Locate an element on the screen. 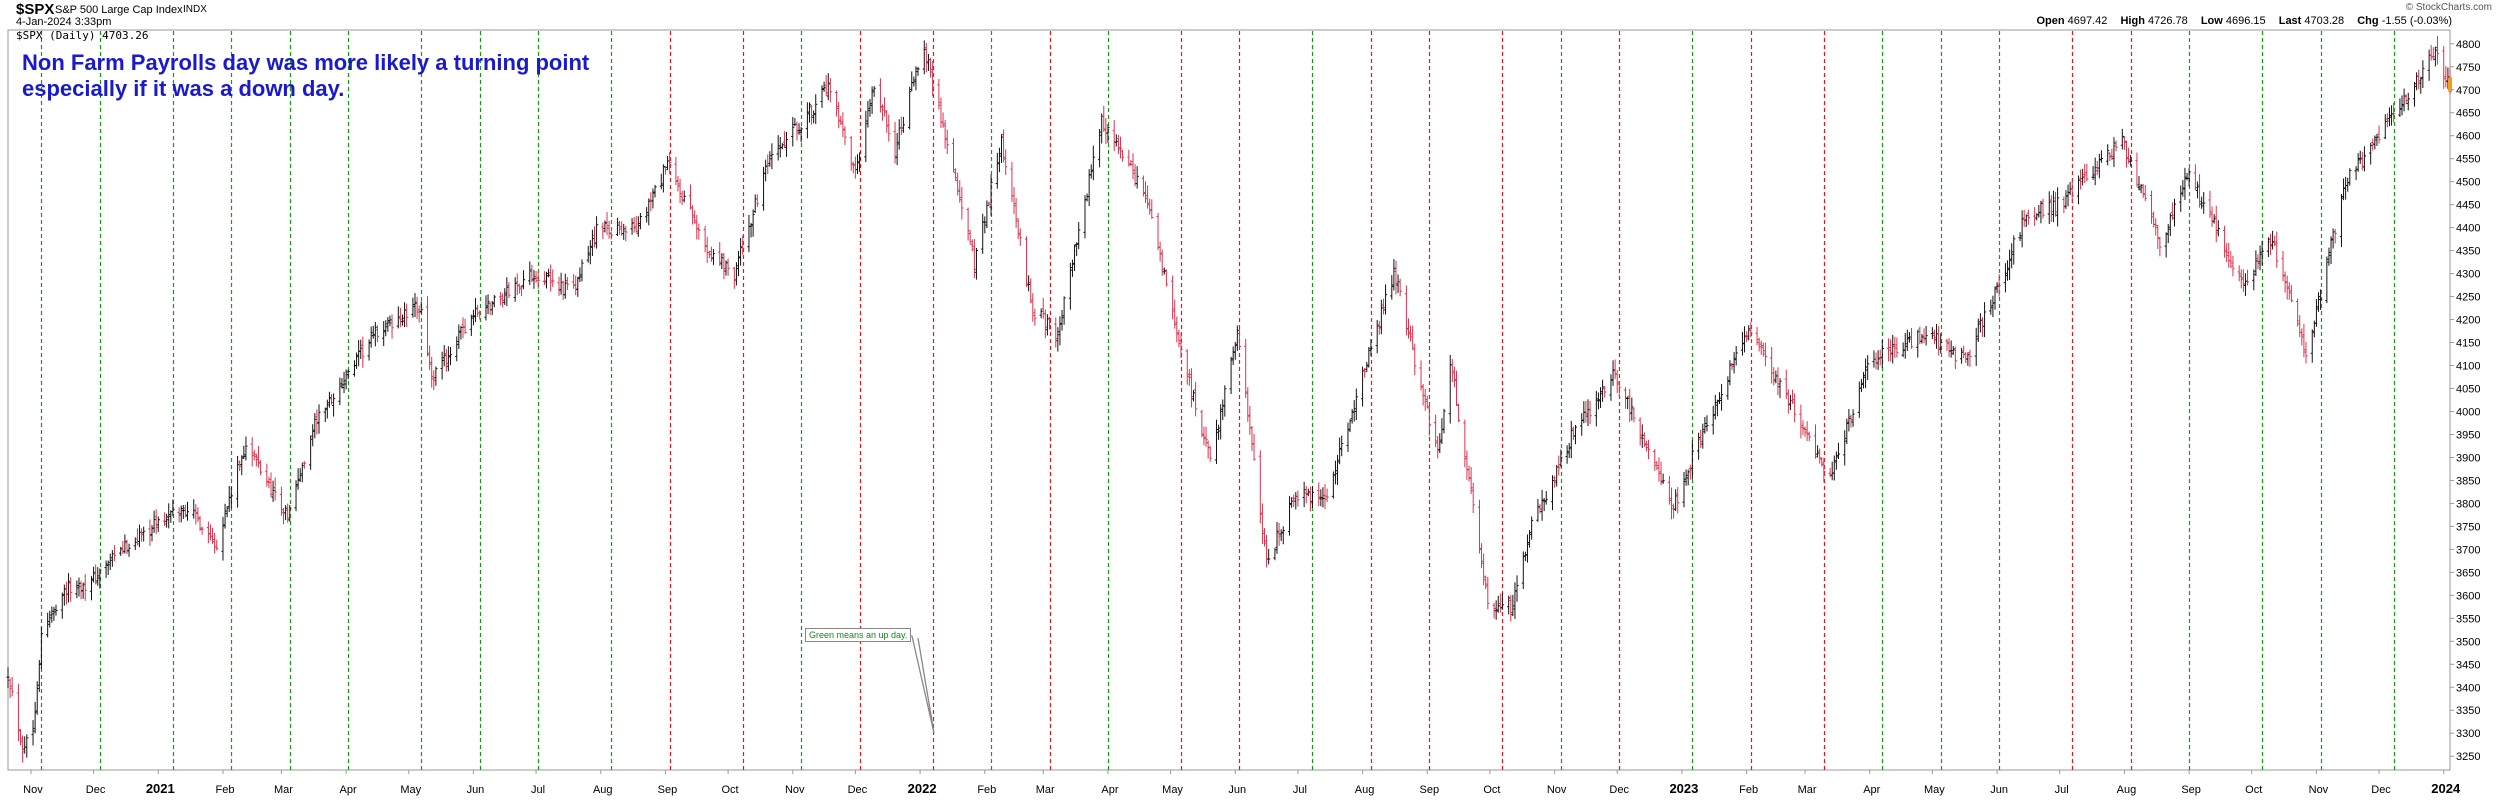 Image resolution: width=2500 pixels, height=800 pixels. x-tick-label: Dec is located at coordinates (1619, 790).